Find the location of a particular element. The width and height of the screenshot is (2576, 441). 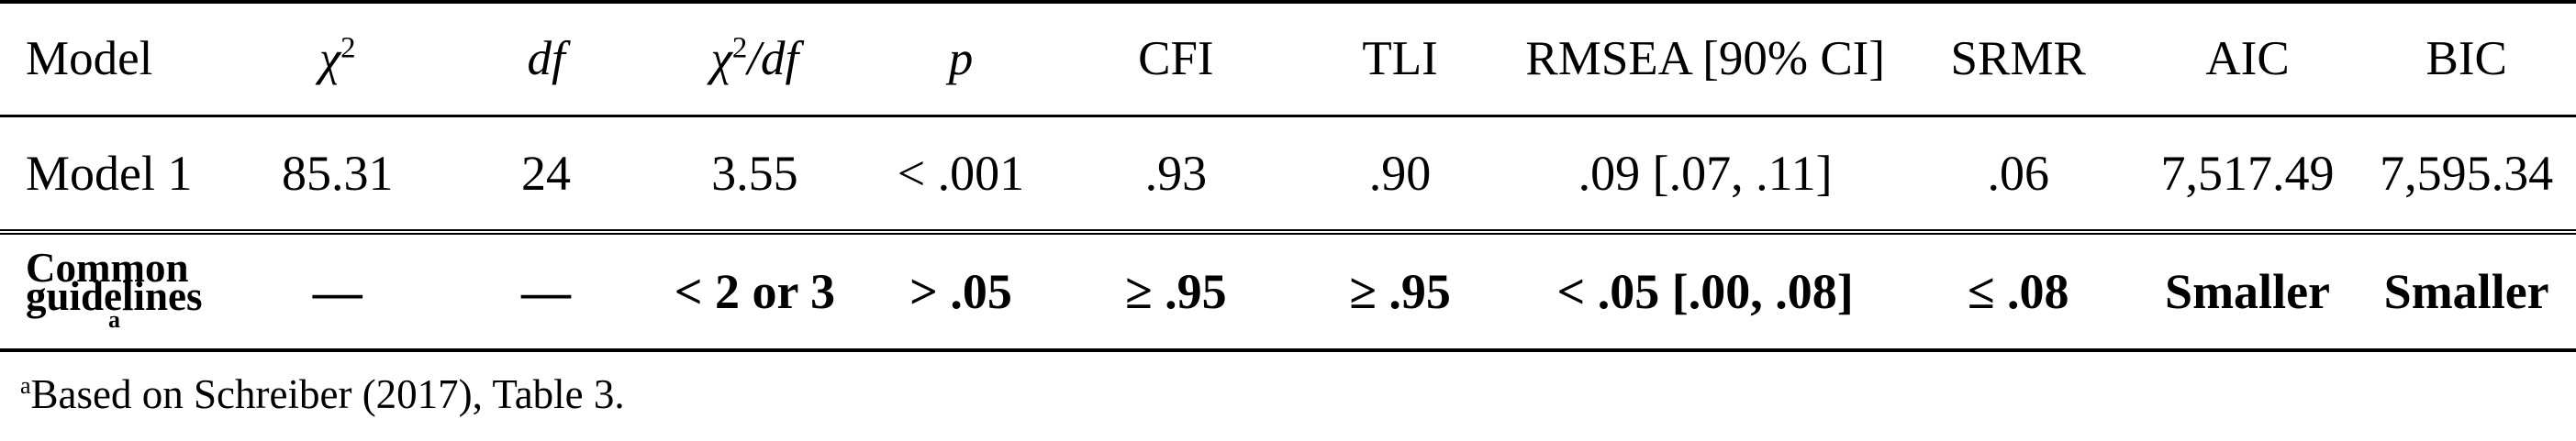

guidelines-label-line-2: guidelines is located at coordinates (114, 296).